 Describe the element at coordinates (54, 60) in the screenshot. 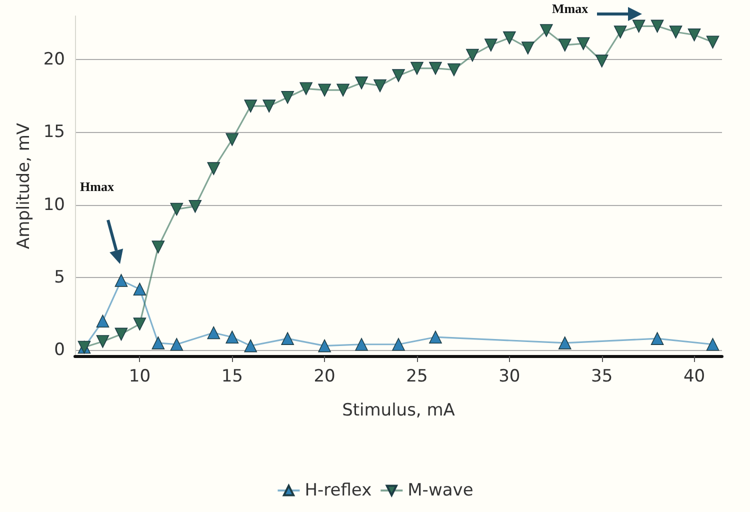

I see `y-tick-label: 20` at that location.